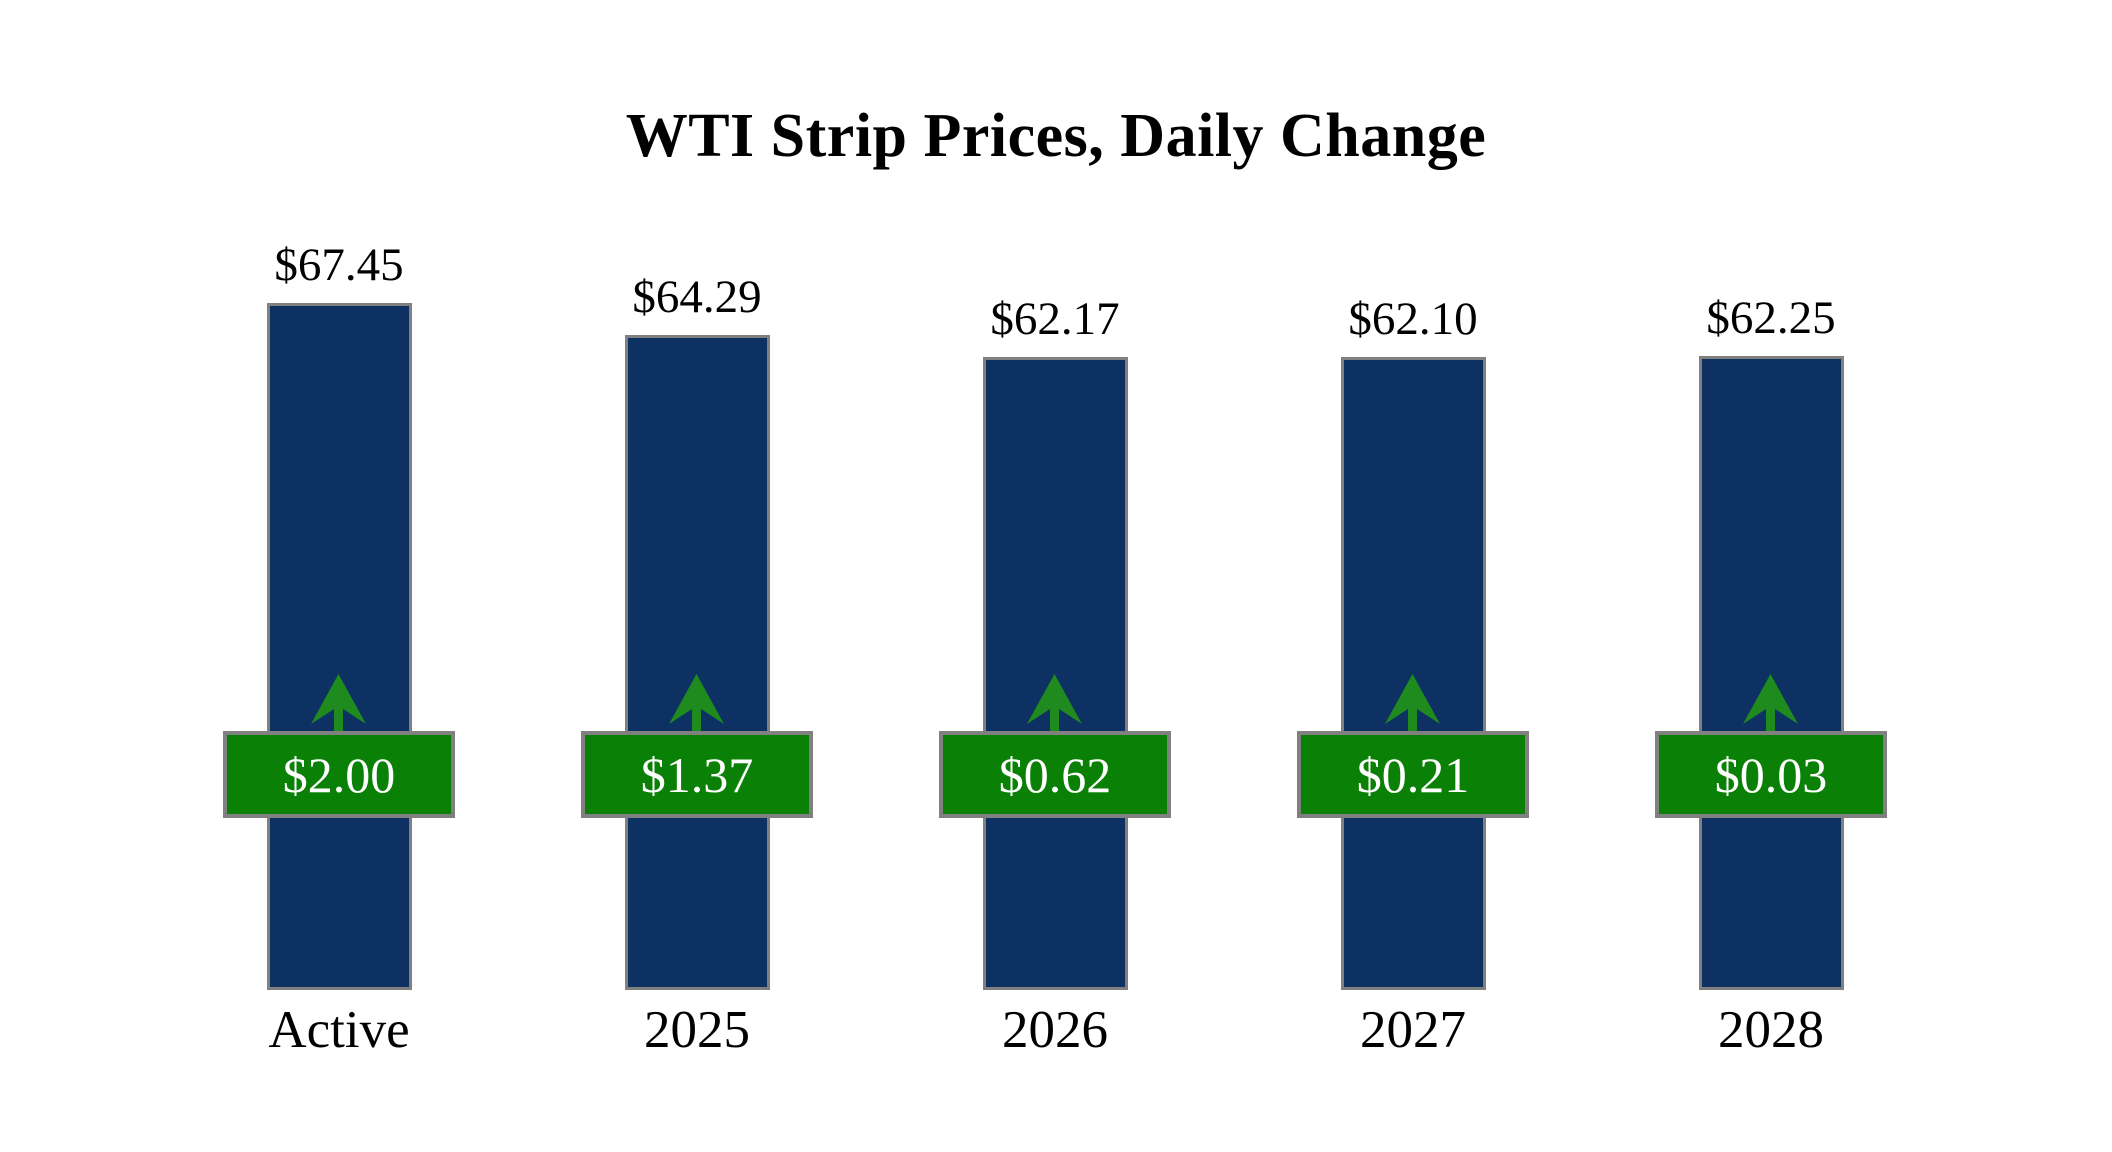 The height and width of the screenshot is (1152, 2112). I want to click on bar-value-label: $67.45, so click(339, 265).